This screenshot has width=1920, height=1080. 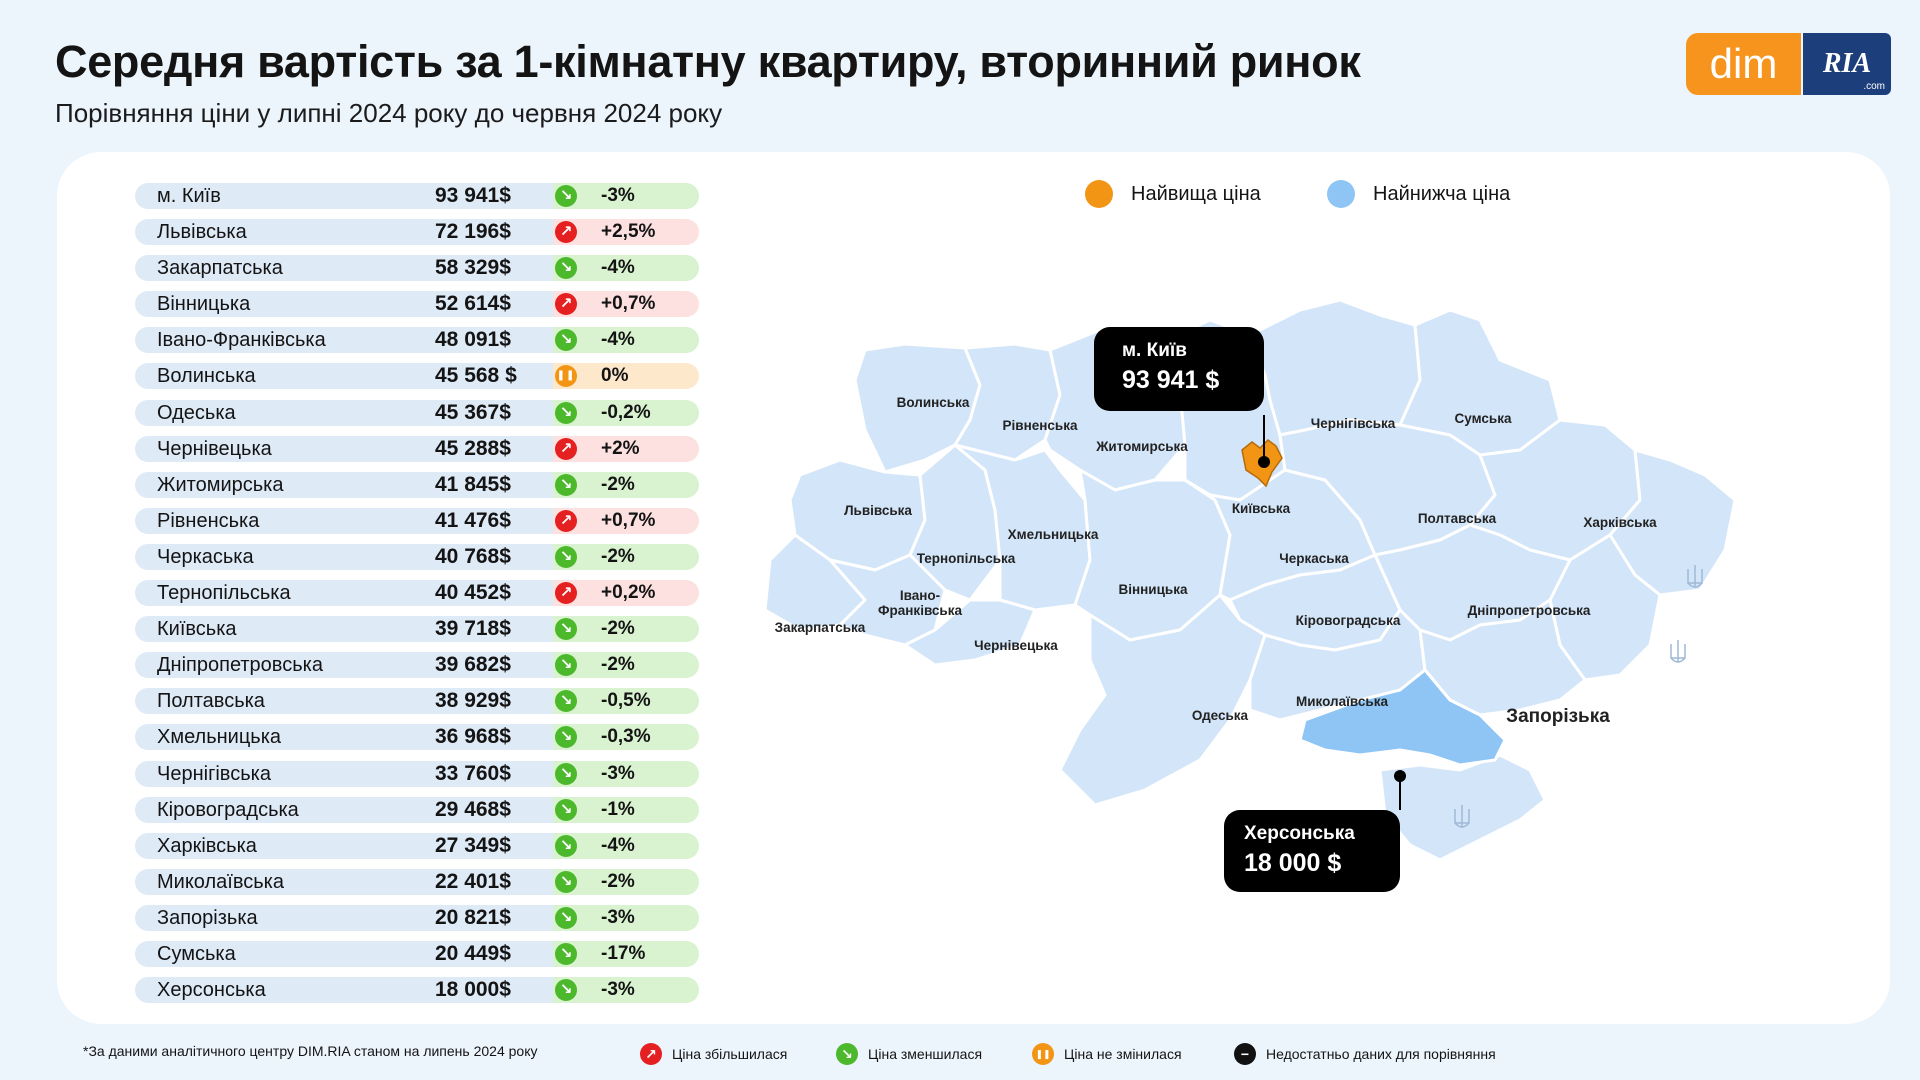 I want to click on legend-highest-label: Найвища ціна, so click(x=1196, y=193).